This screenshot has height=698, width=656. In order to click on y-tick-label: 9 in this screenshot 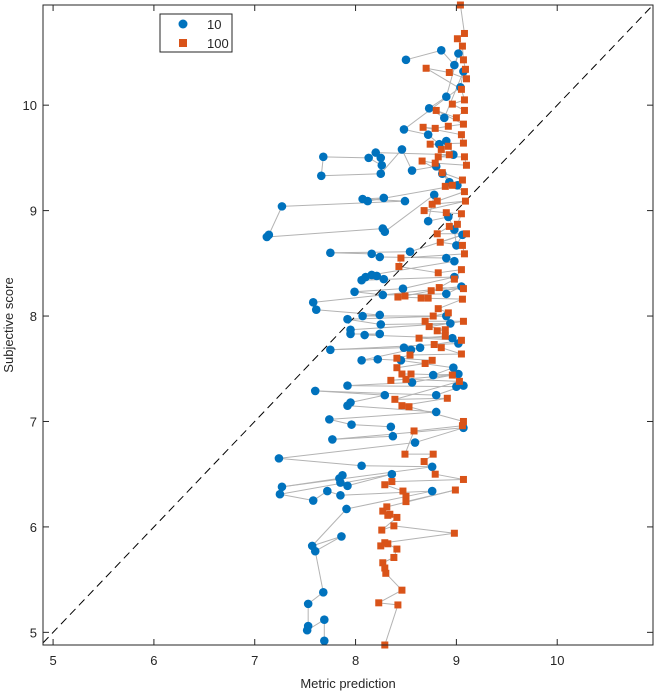, I will do `click(33, 211)`.